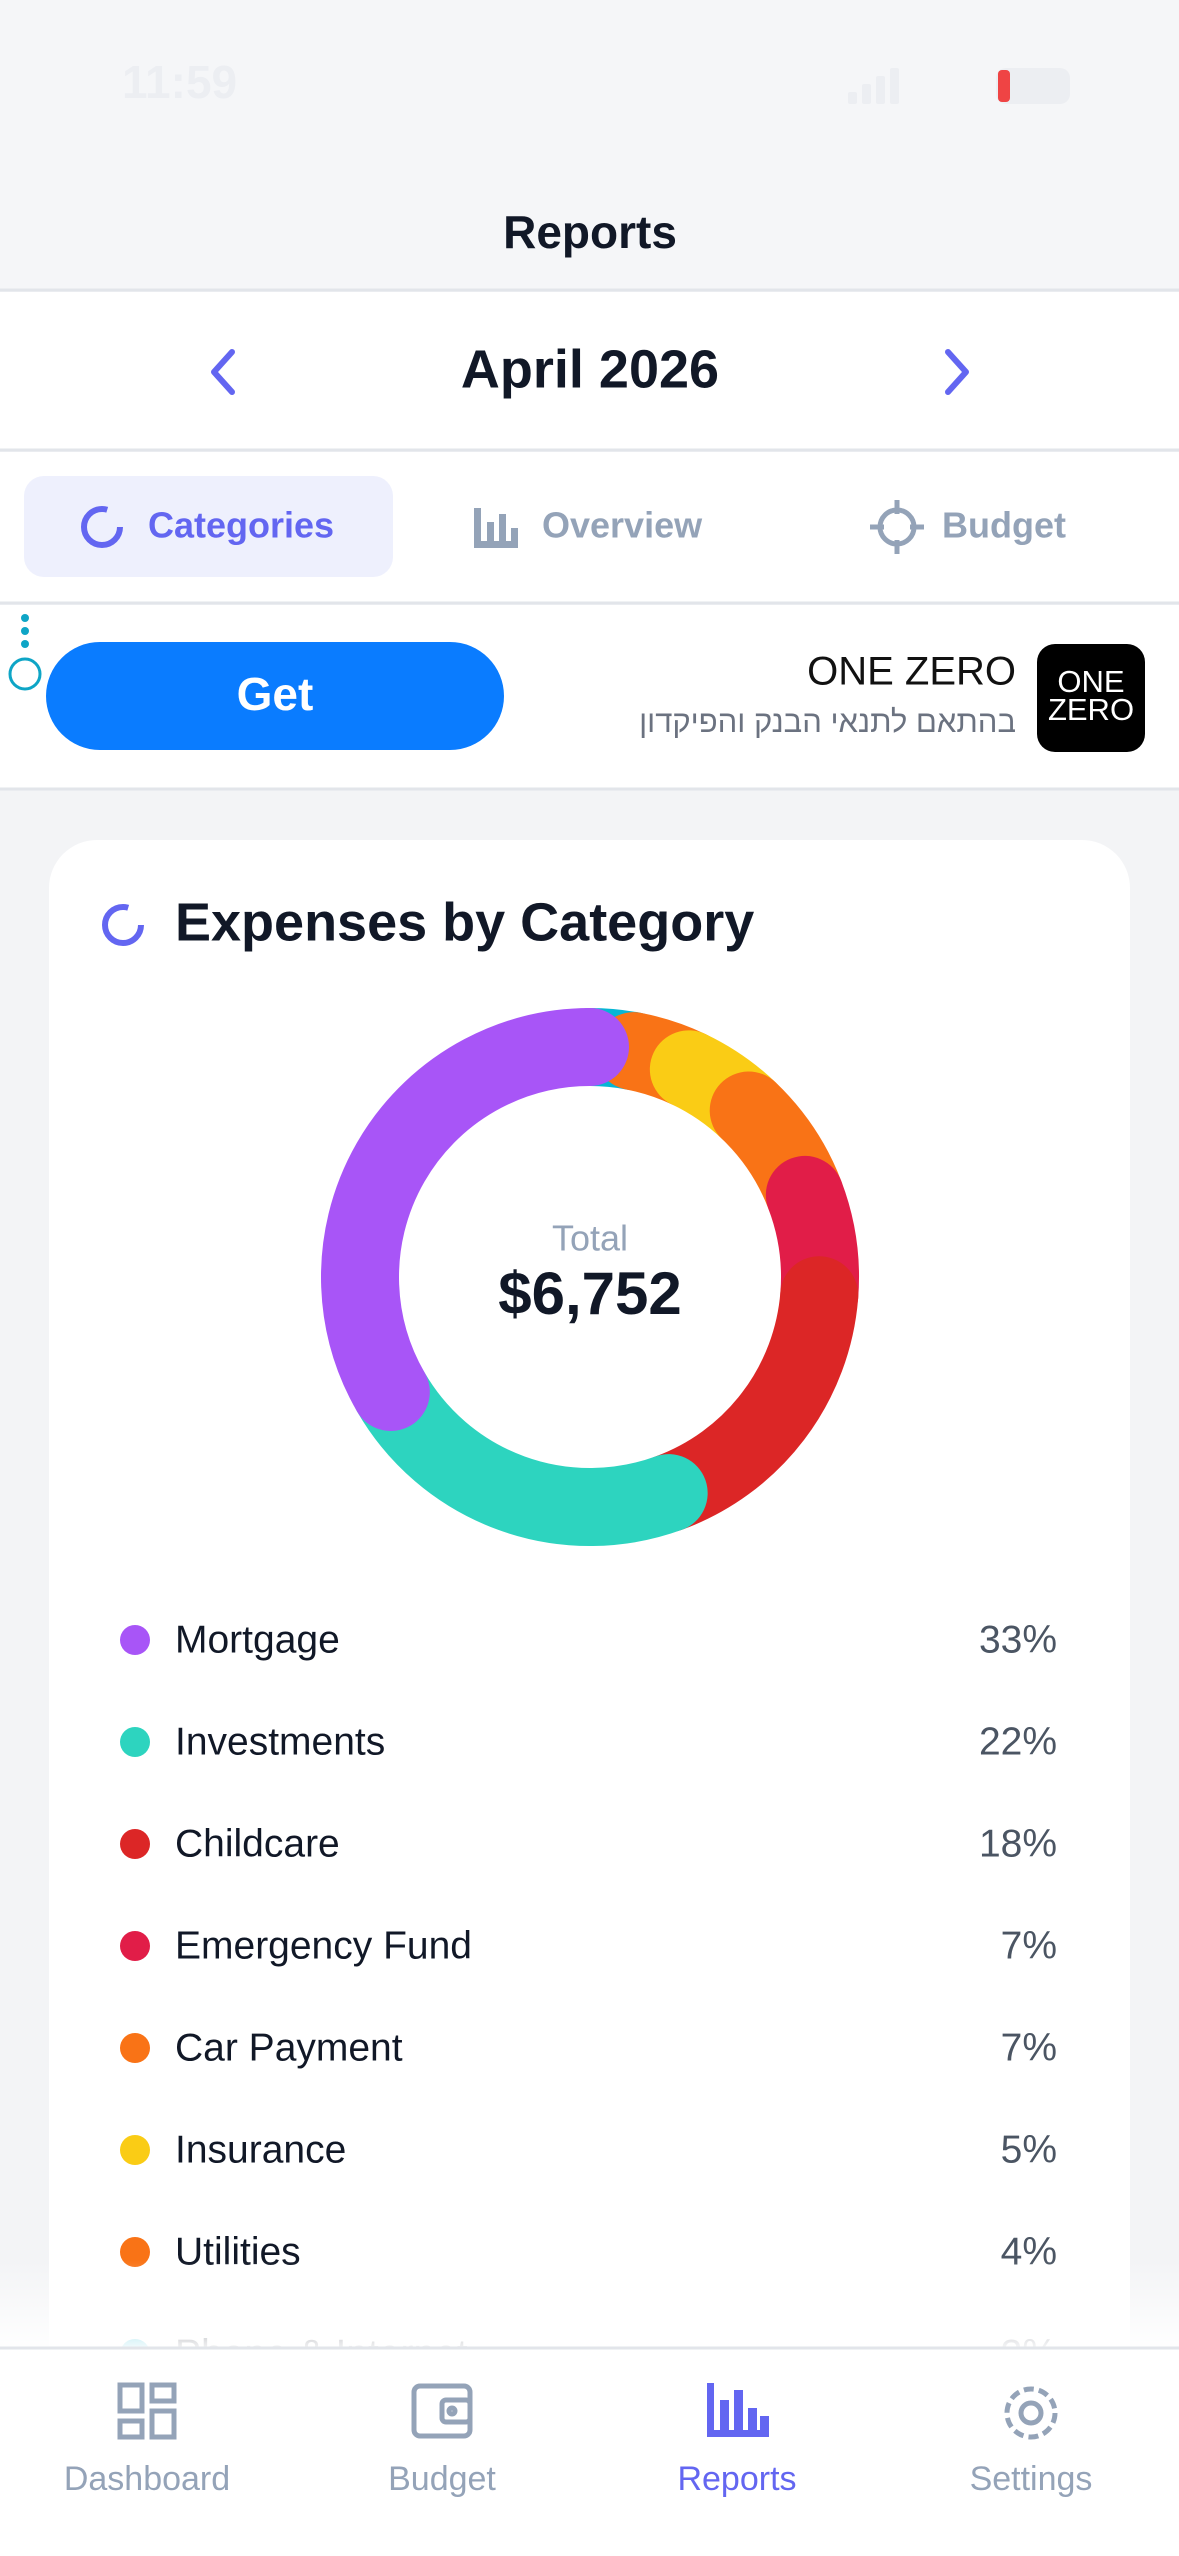 This screenshot has height=2556, width=1179. I want to click on legend-label: Insurance, so click(260, 2149).